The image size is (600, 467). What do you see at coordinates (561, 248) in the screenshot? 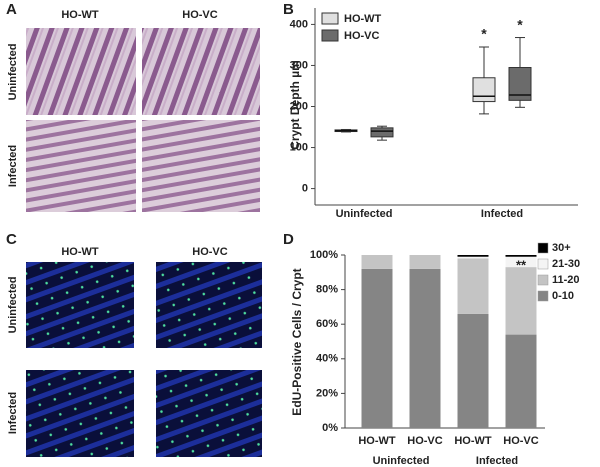
I see `legend-label: 30+` at bounding box center [561, 248].